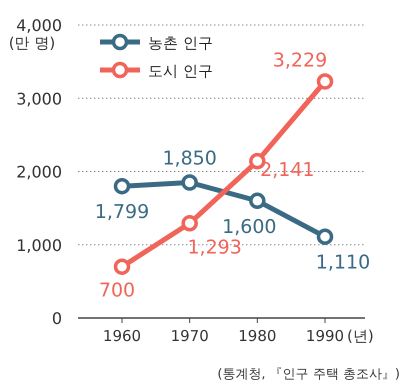 The height and width of the screenshot is (392, 409). Describe the element at coordinates (122, 336) in the screenshot. I see `x-tick-label: 1960` at that location.